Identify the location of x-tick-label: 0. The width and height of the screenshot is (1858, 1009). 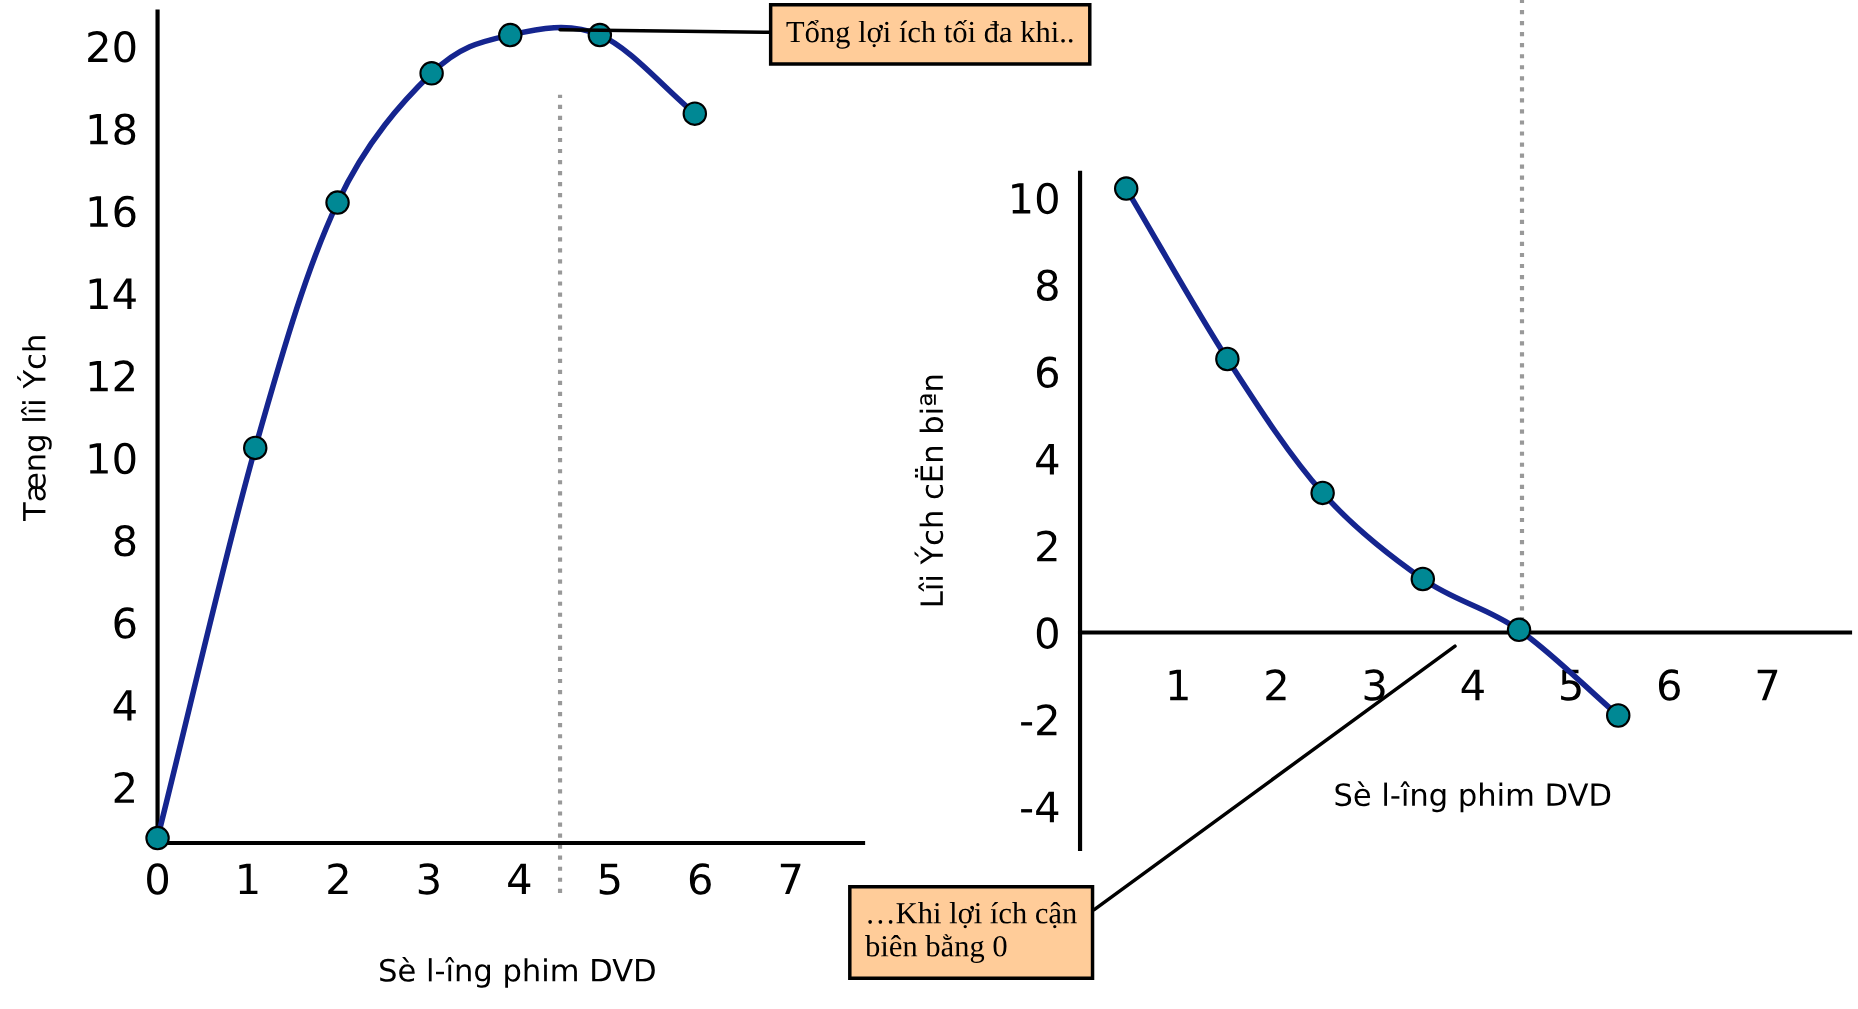
(158, 879).